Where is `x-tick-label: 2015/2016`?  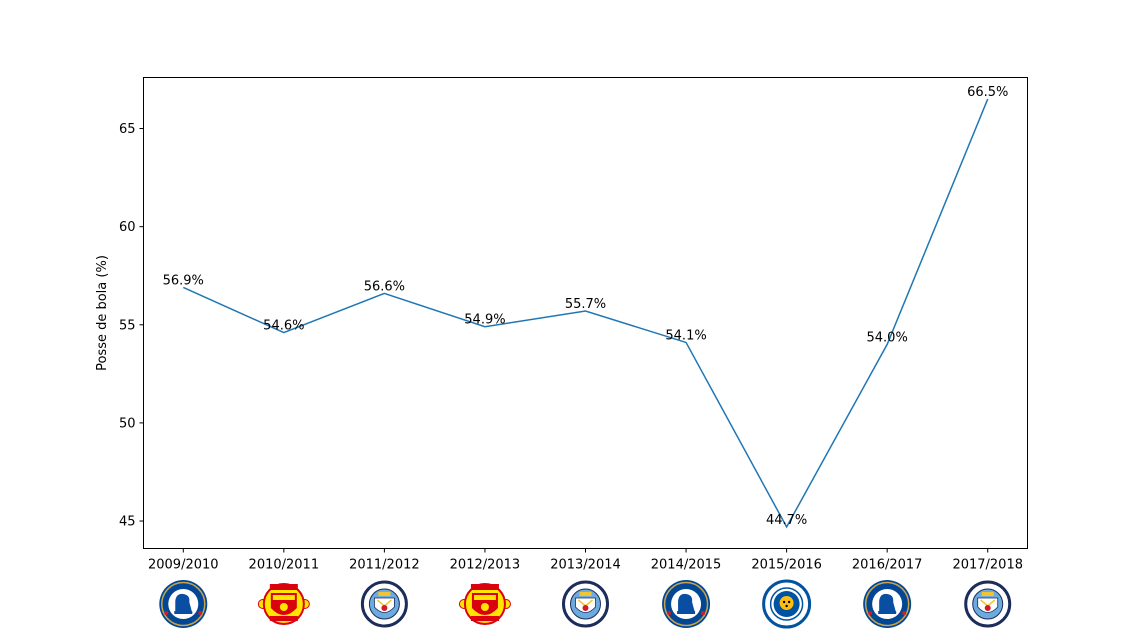
x-tick-label: 2015/2016 is located at coordinates (786, 565).